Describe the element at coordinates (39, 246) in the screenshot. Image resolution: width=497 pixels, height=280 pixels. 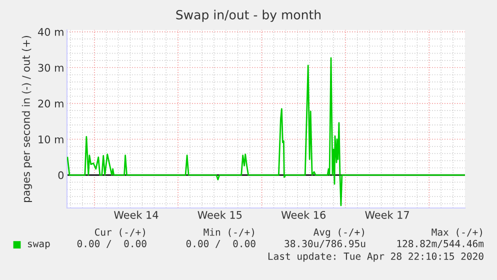
I see `legend-label: swap` at that location.